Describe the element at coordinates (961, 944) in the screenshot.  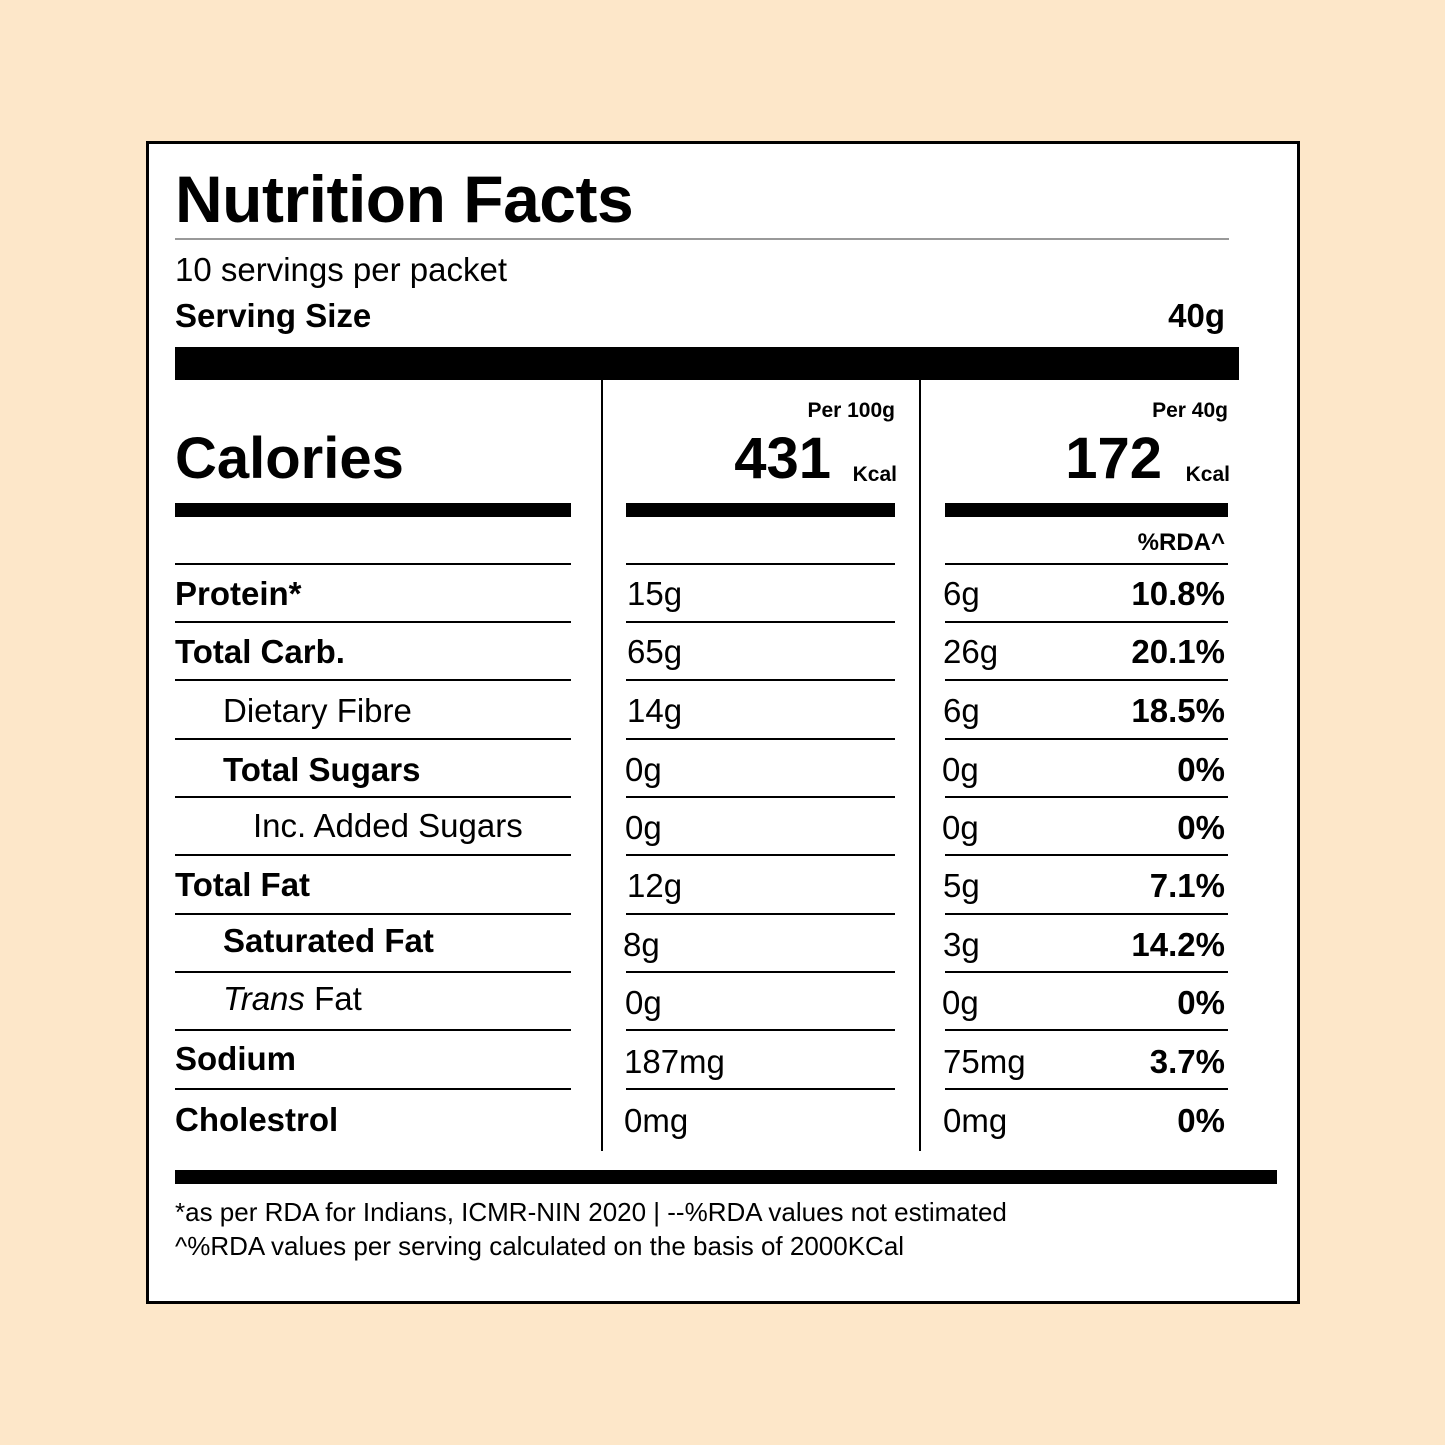
I see `per-40g-value: 3g` at that location.